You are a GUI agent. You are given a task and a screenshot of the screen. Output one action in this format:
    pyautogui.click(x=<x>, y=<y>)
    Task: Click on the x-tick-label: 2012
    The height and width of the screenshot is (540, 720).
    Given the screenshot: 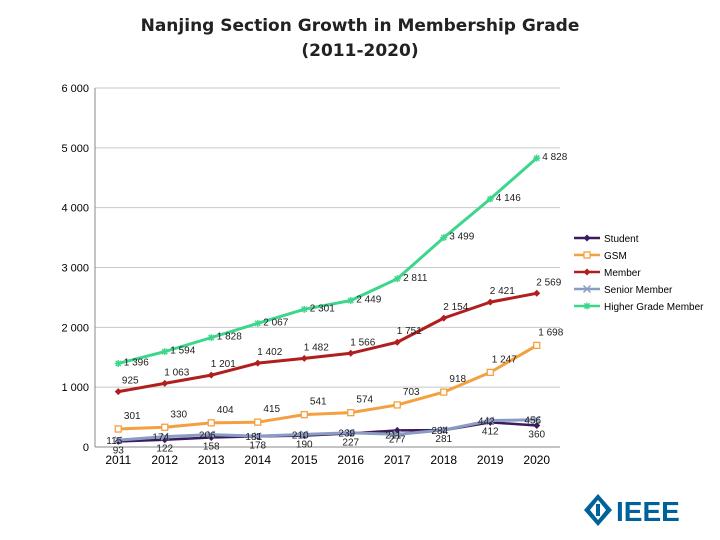 What is the action you would take?
    pyautogui.click(x=164, y=460)
    